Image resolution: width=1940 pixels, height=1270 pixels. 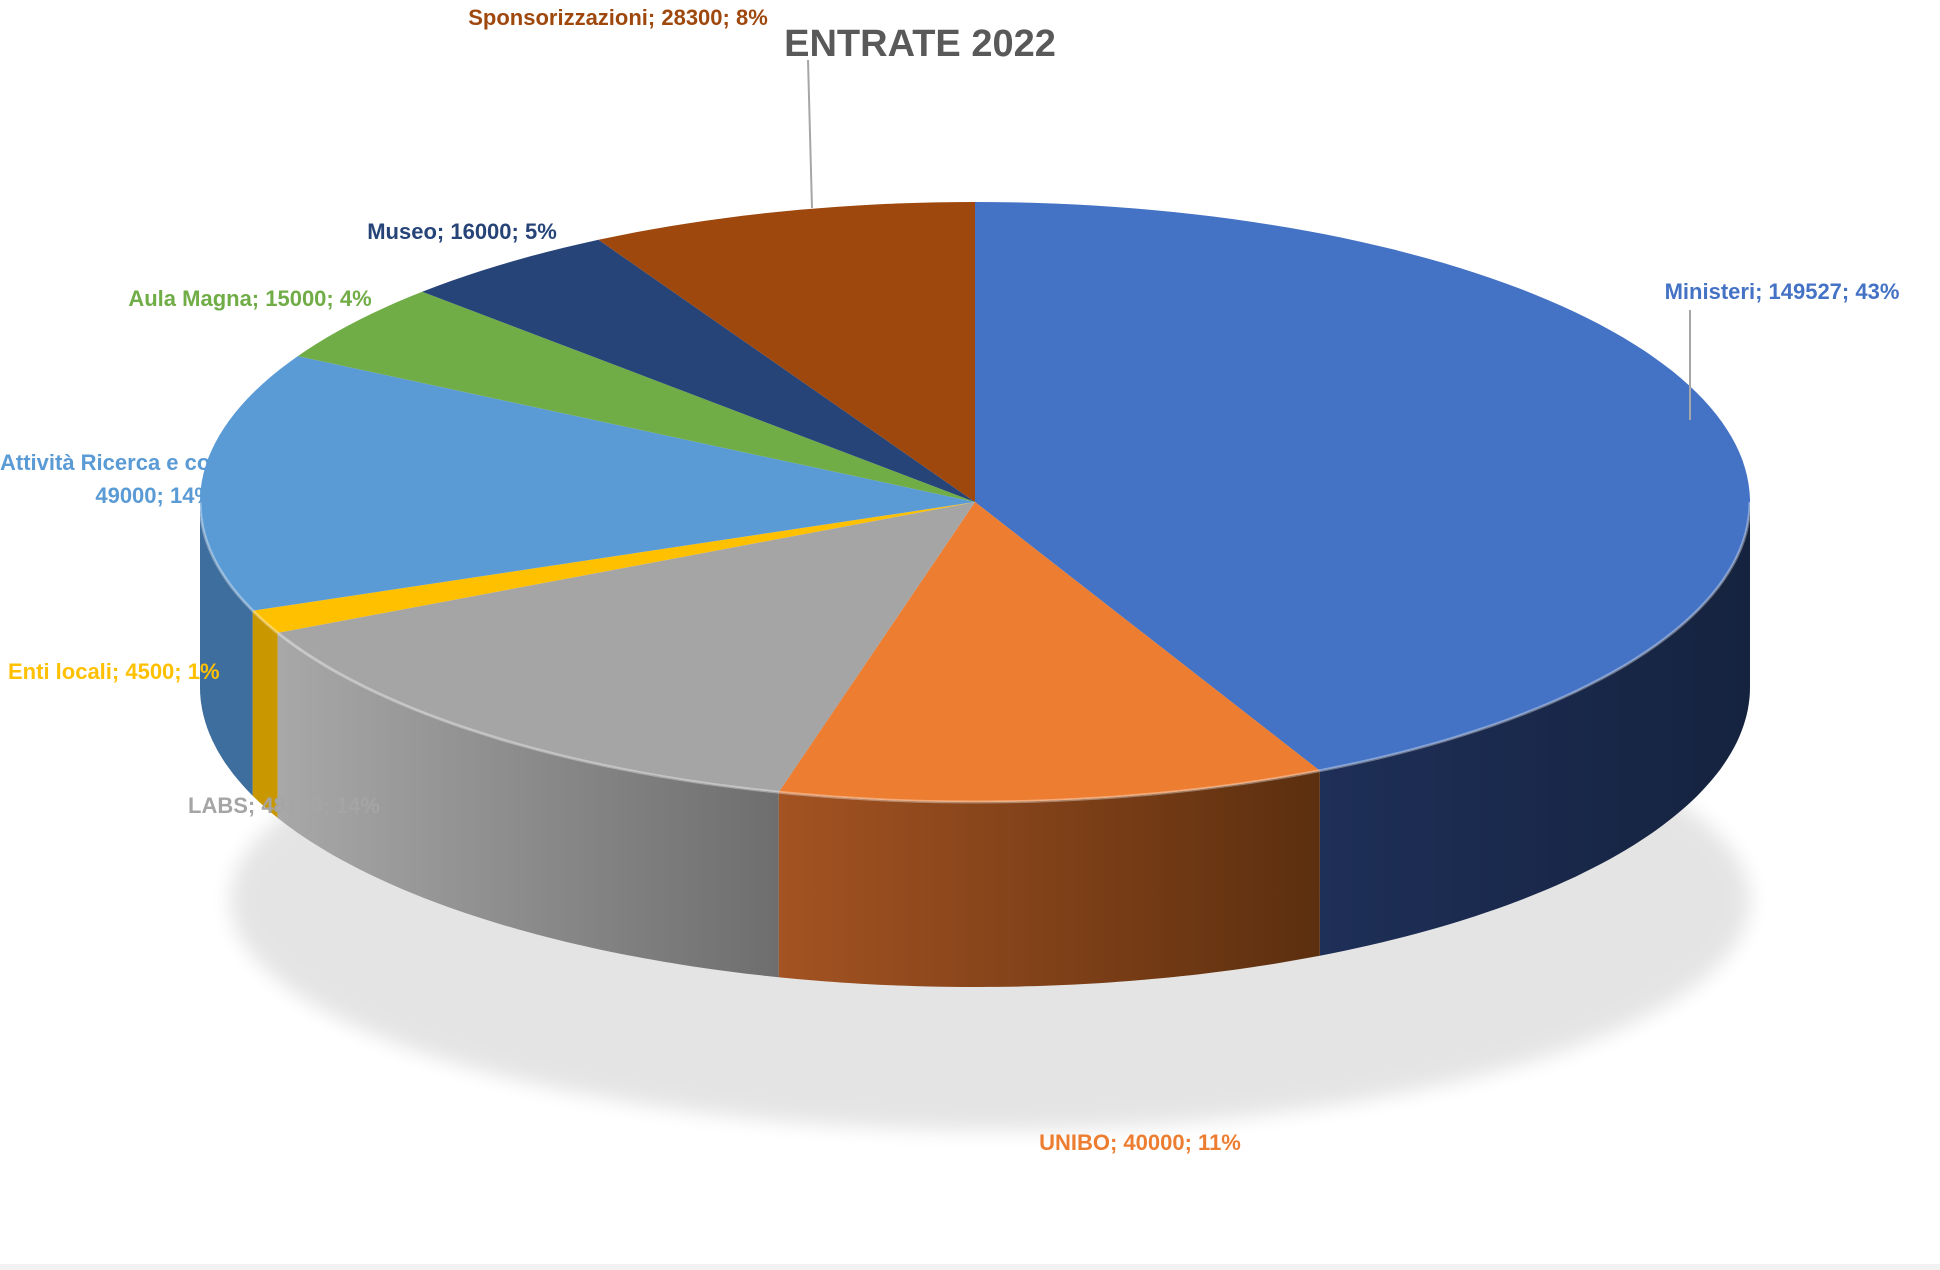 I want to click on pie-slice-enti-locali, so click(x=614, y=567).